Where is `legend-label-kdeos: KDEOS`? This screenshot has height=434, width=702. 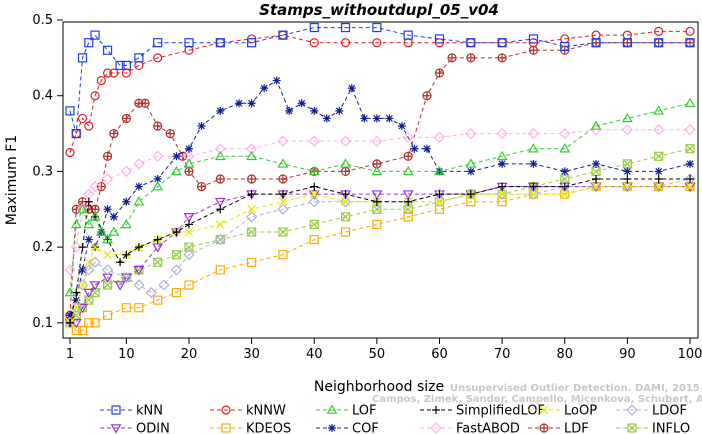
legend-label-kdeos: KDEOS is located at coordinates (268, 428).